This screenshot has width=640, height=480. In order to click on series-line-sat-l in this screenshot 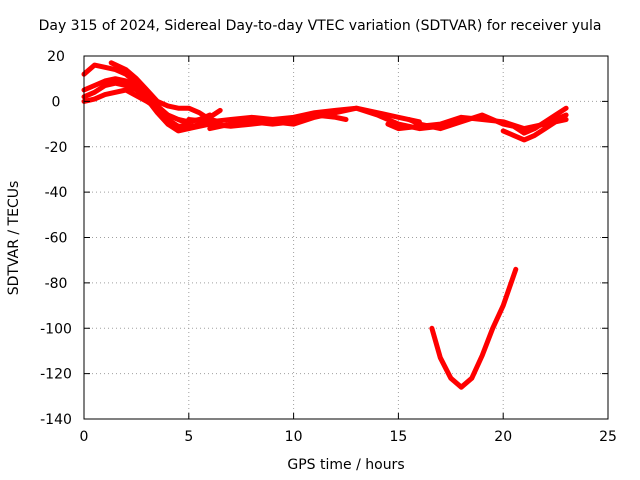, I will do `click(474, 328)`.